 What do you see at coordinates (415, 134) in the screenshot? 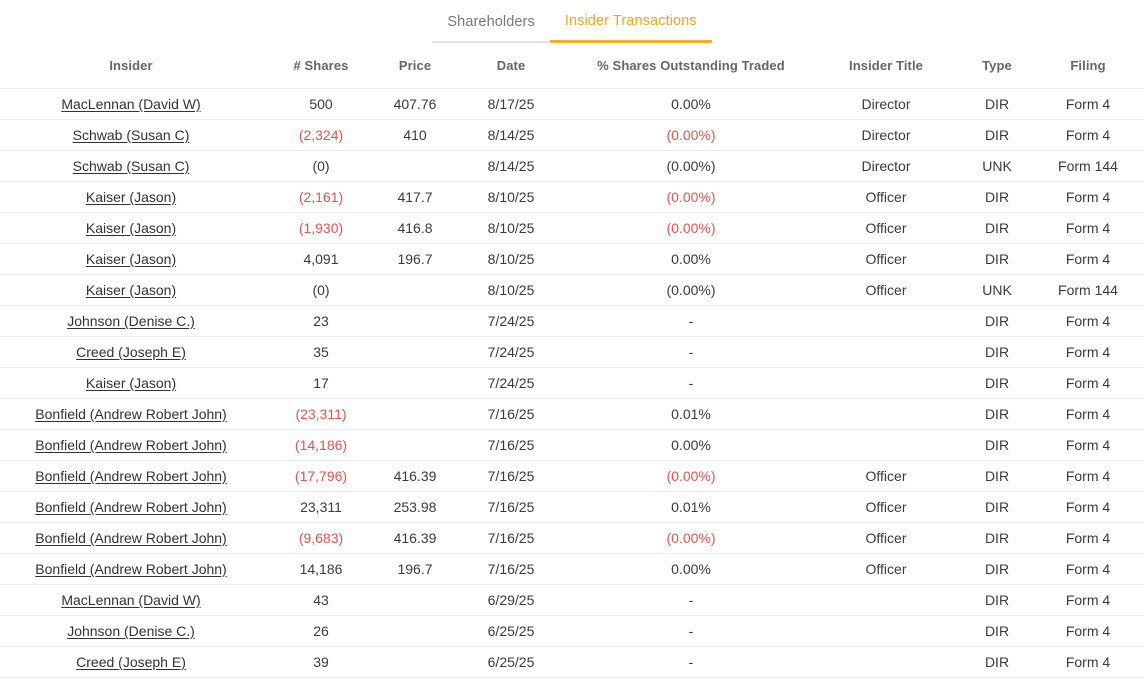
I see `price-cell: 410` at bounding box center [415, 134].